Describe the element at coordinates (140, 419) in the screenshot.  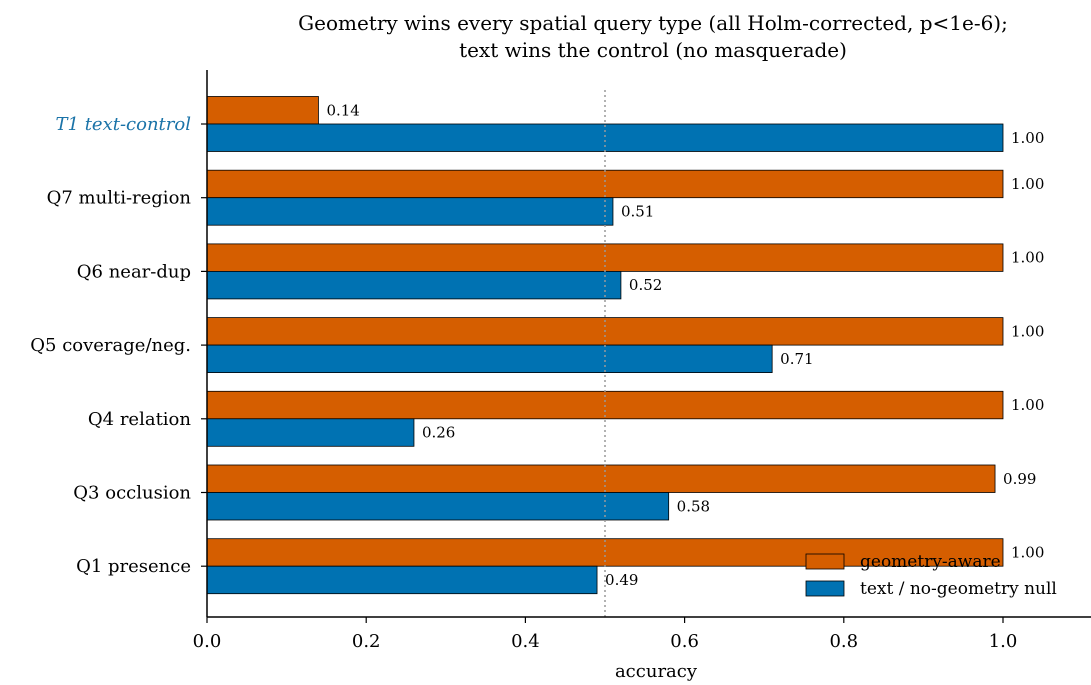
I see `category-label: Q4 relation` at that location.